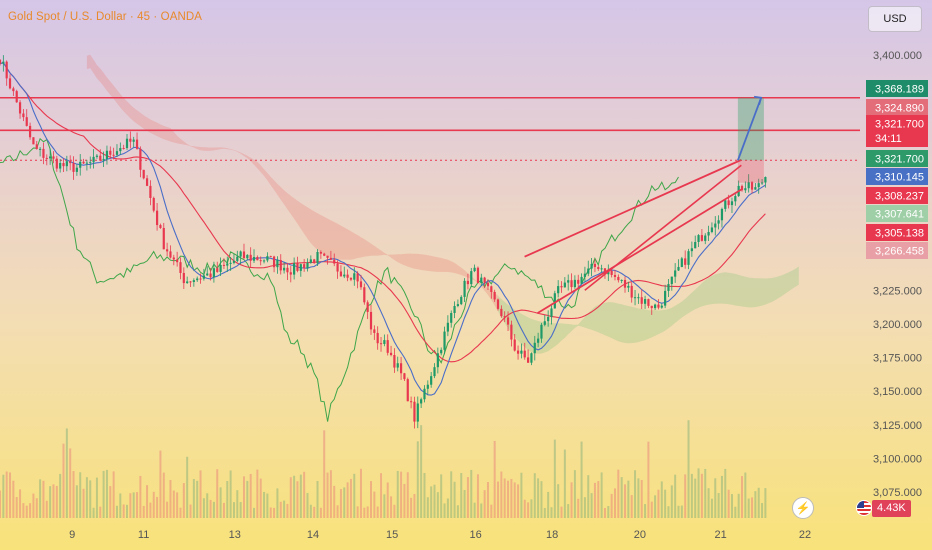  Describe the element at coordinates (895, 19) in the screenshot. I see `currency-button: USD` at that location.